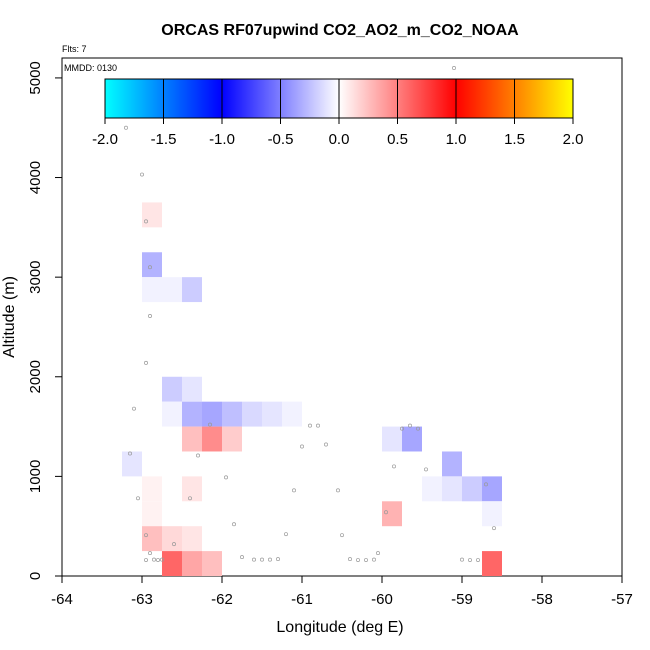  What do you see at coordinates (573, 139) in the screenshot?
I see `colorbar-tick-label: 2.0` at bounding box center [573, 139].